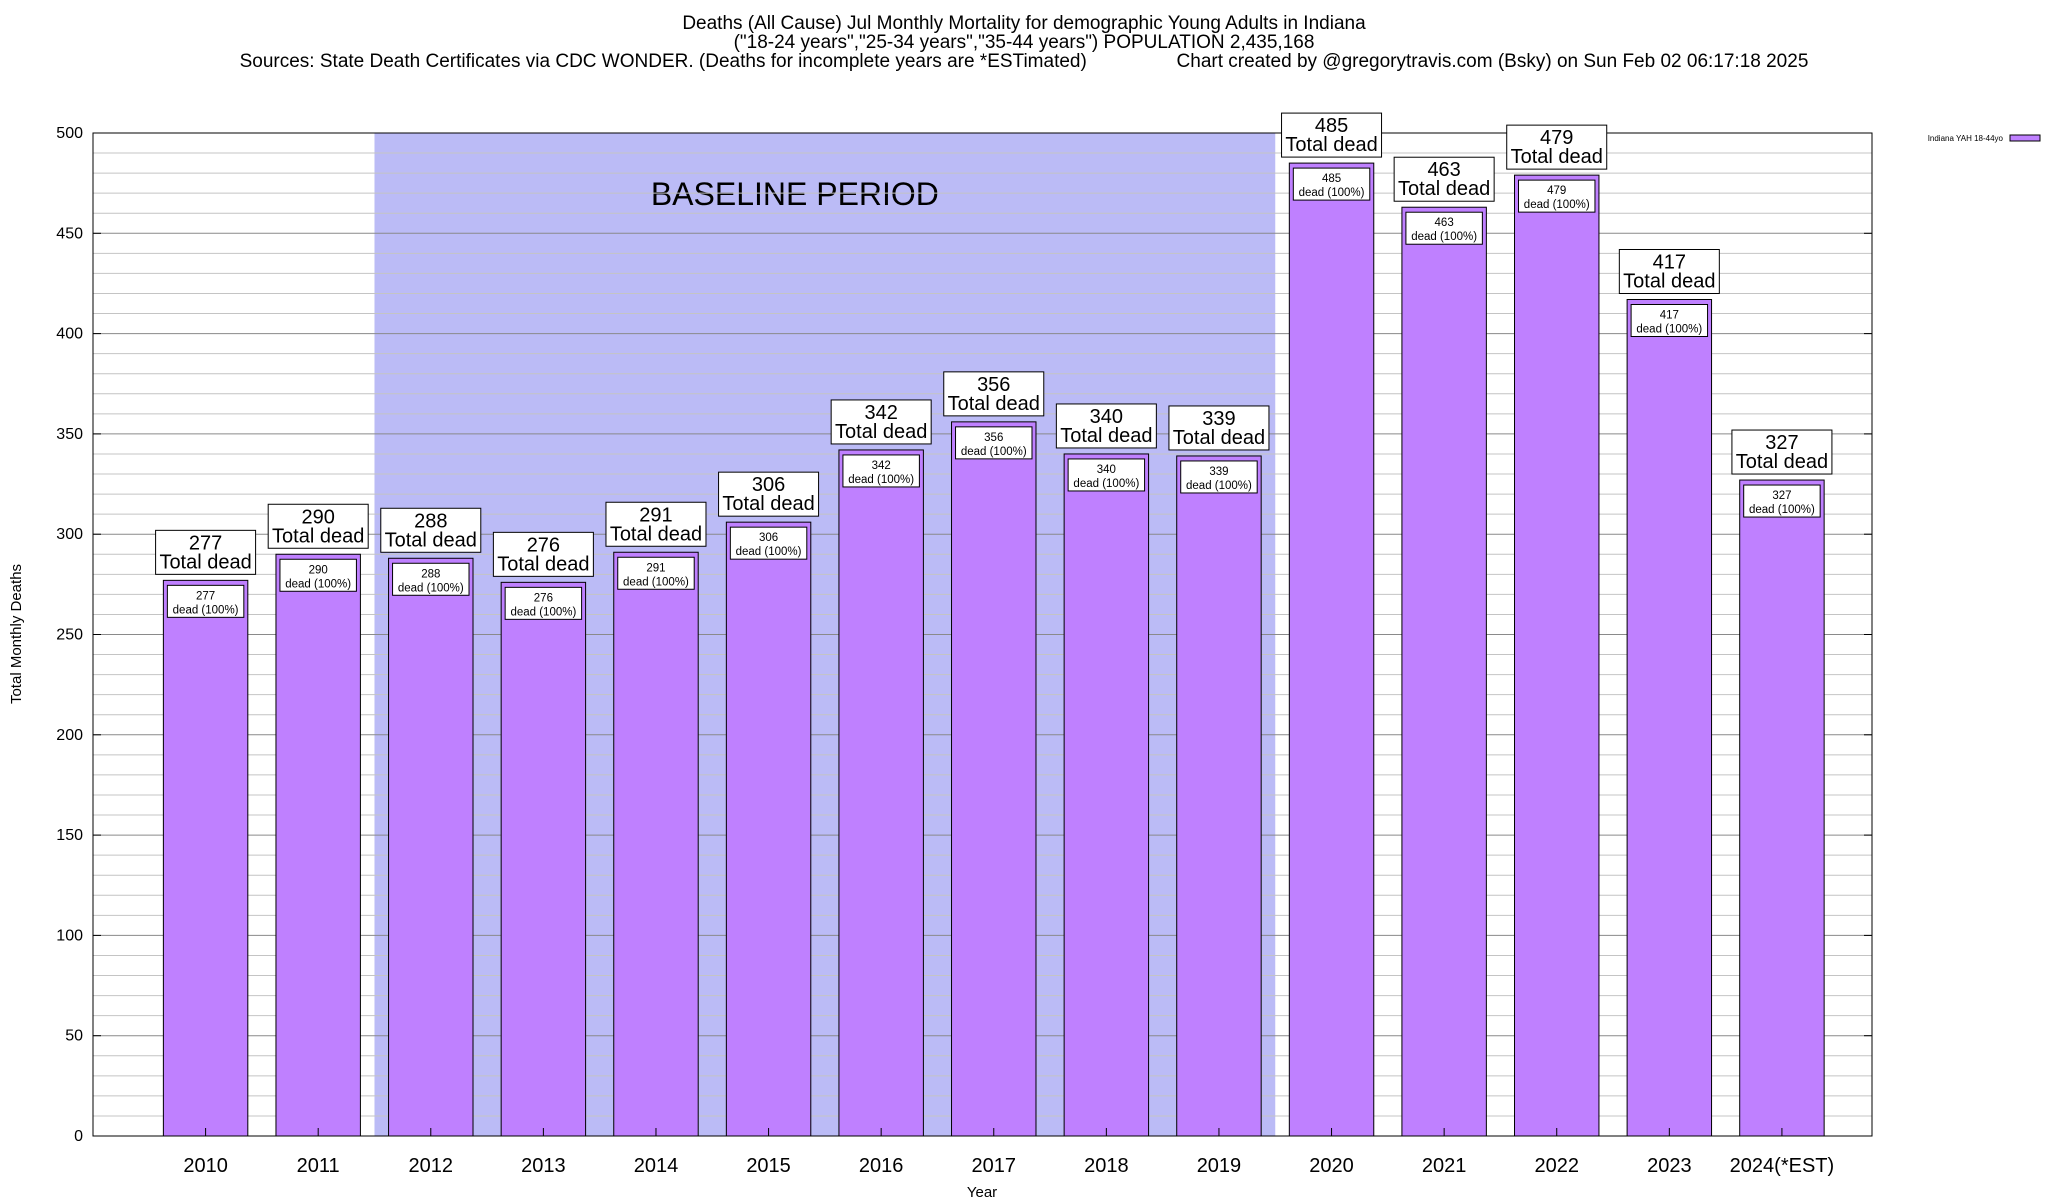 The width and height of the screenshot is (2048, 1200). Describe the element at coordinates (318, 517) in the screenshot. I see `total-label-value: 290` at that location.